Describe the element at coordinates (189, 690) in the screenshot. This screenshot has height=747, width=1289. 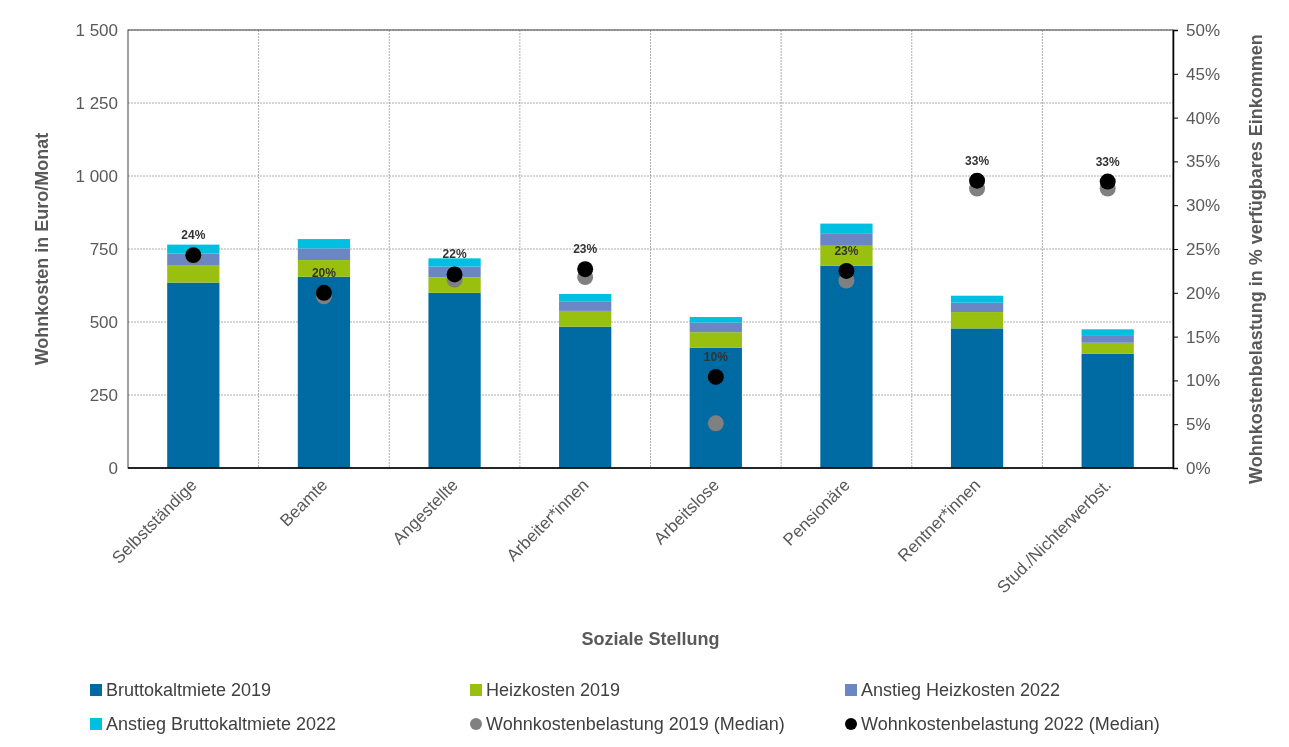
I see `legend-label: Bruttokaltmiete 2019` at that location.